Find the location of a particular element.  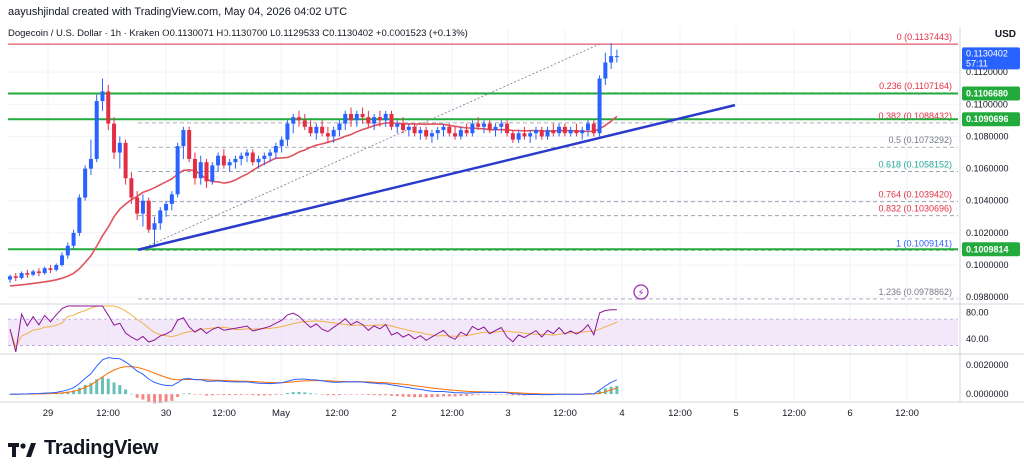

fib-label-0.236: 0.236 (0.1107164) is located at coordinates (915, 86).